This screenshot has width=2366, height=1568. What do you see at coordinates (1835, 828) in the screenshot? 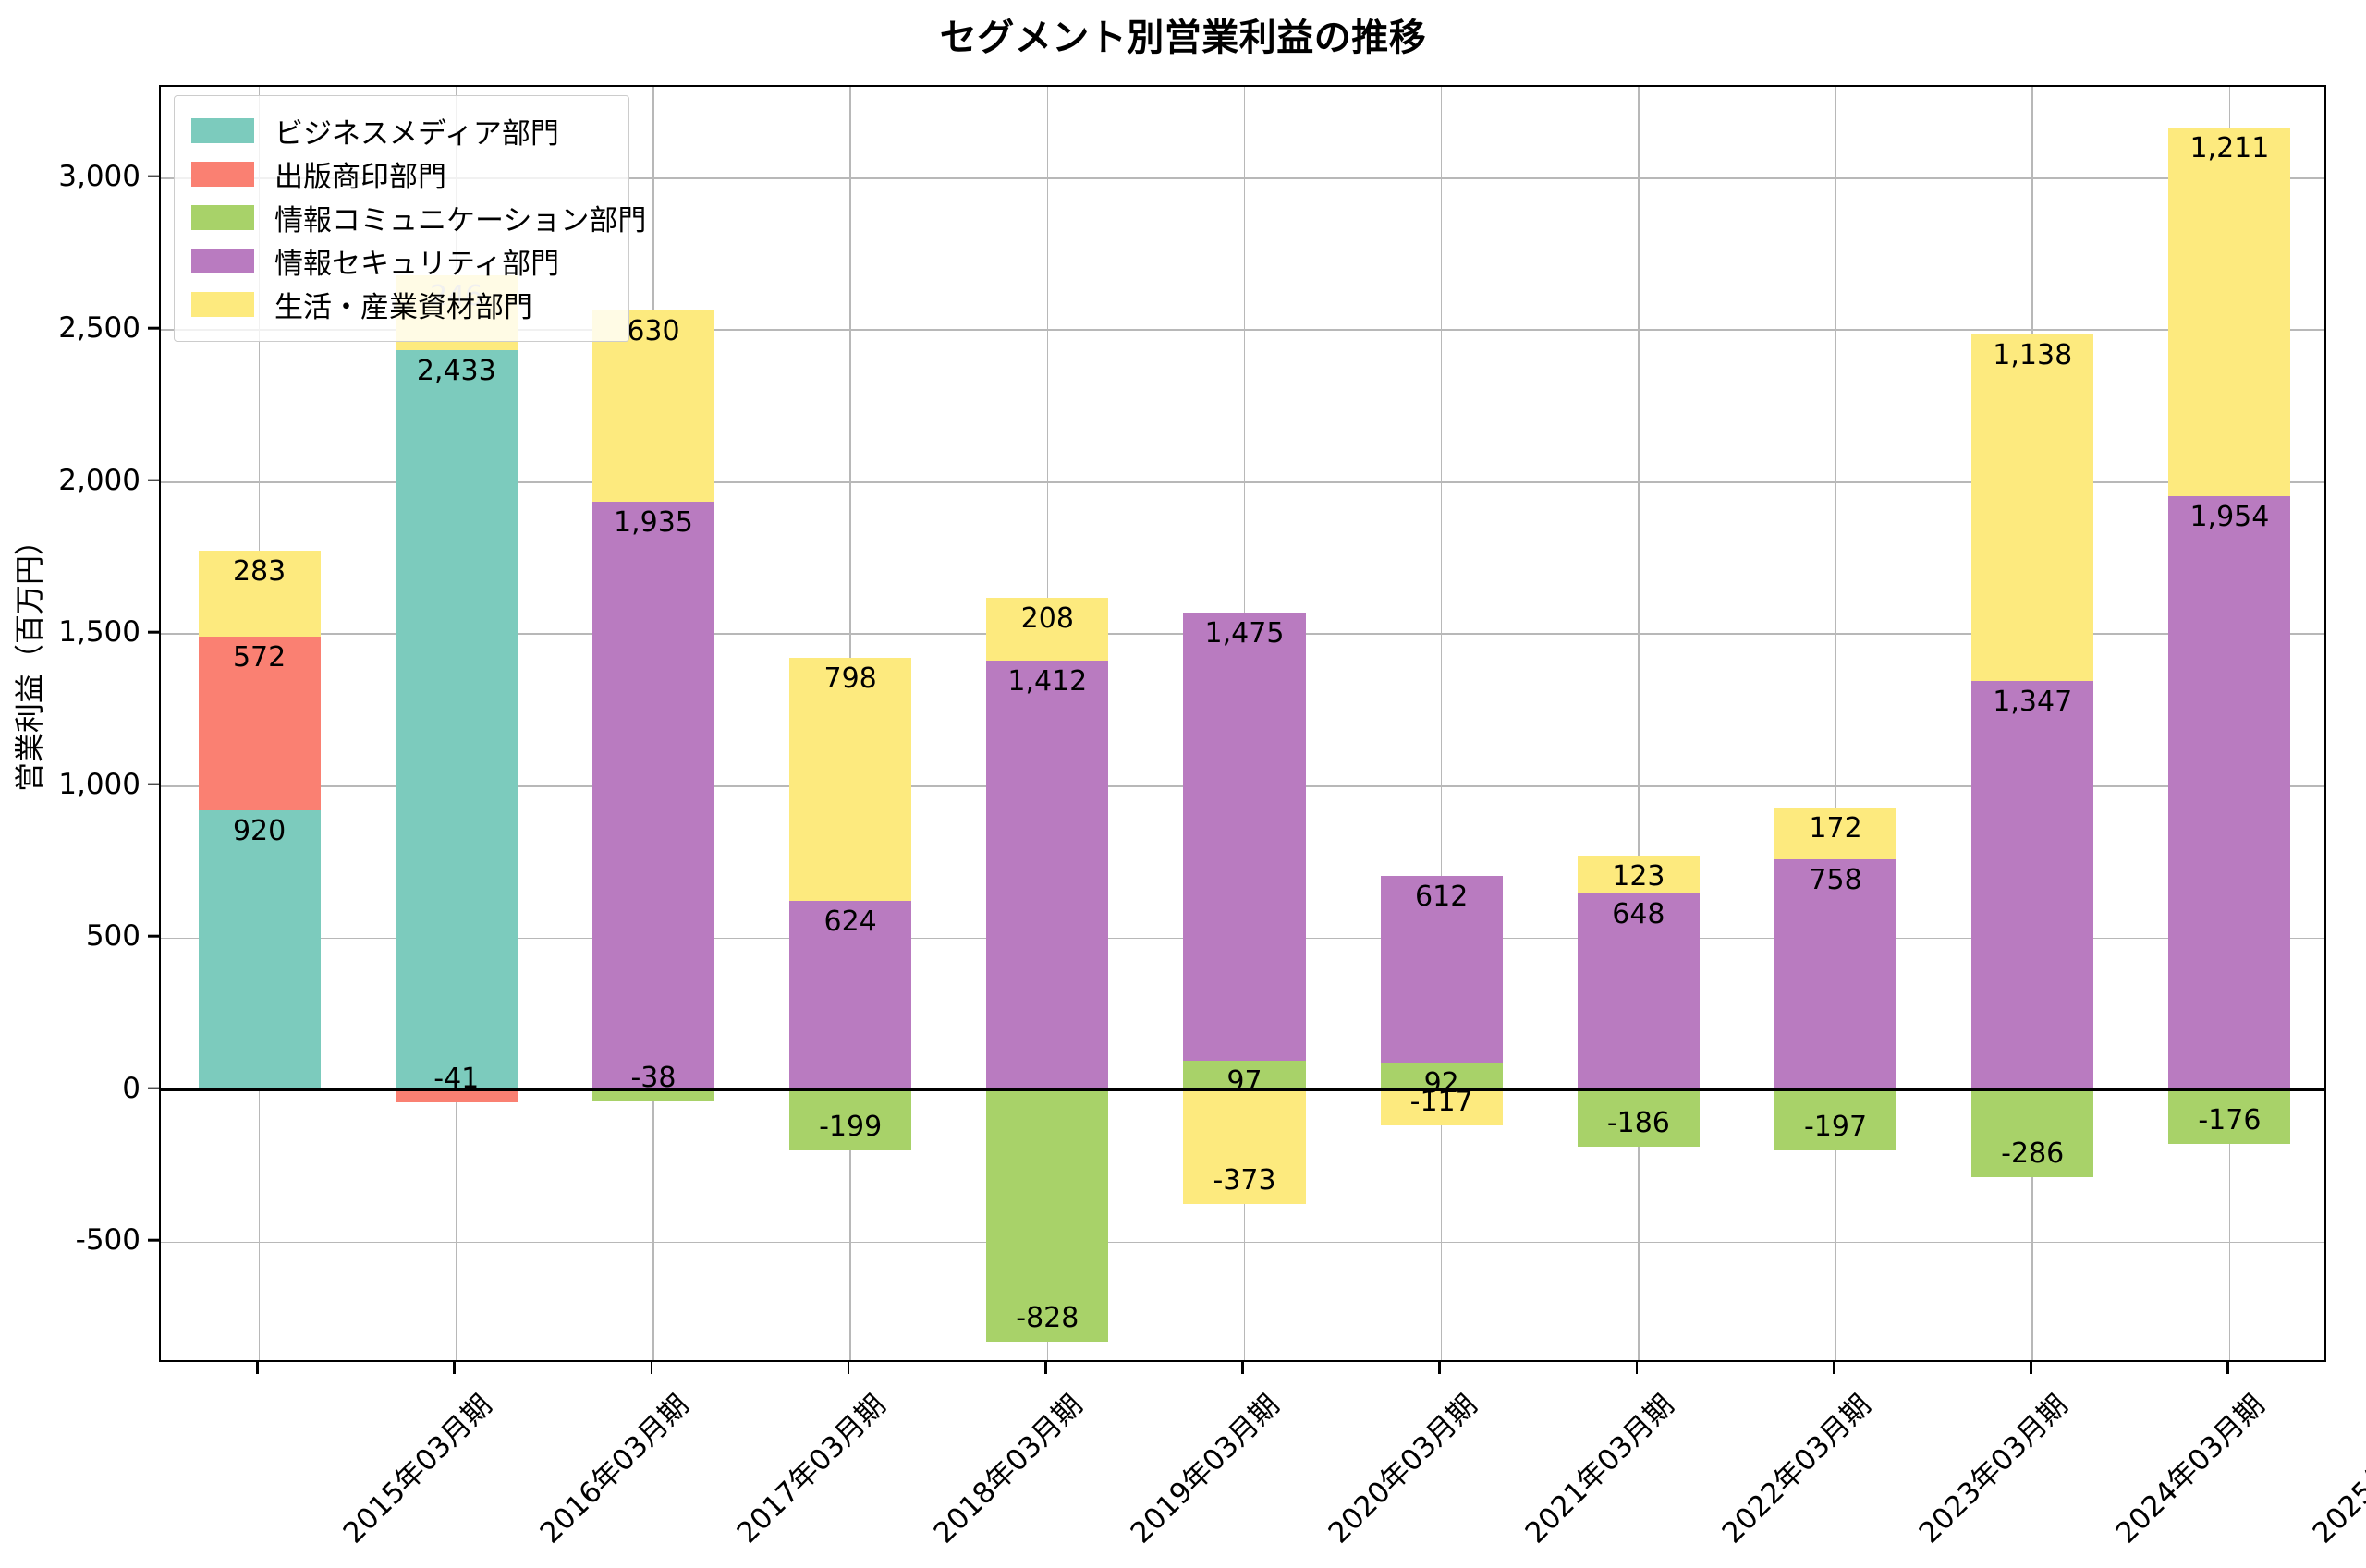
I see `bar-value-label: 172` at bounding box center [1835, 828].